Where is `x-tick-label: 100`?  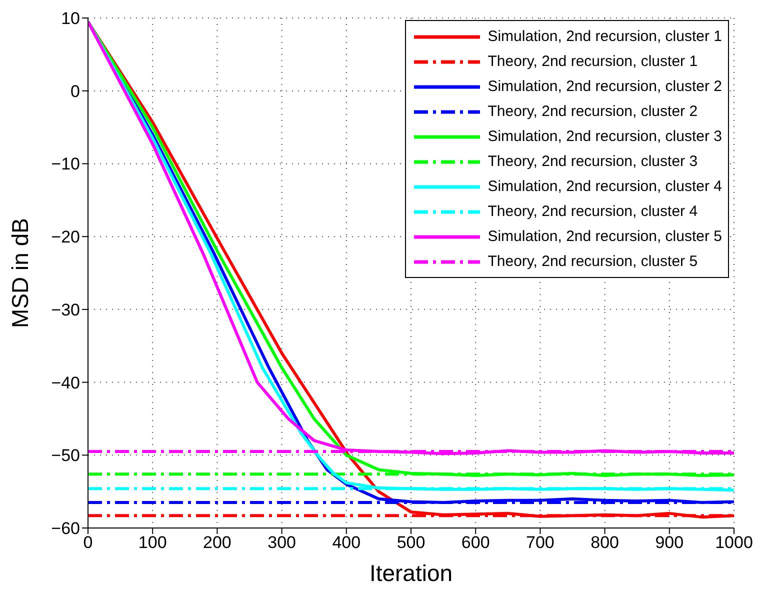
x-tick-label: 100 is located at coordinates (152, 542).